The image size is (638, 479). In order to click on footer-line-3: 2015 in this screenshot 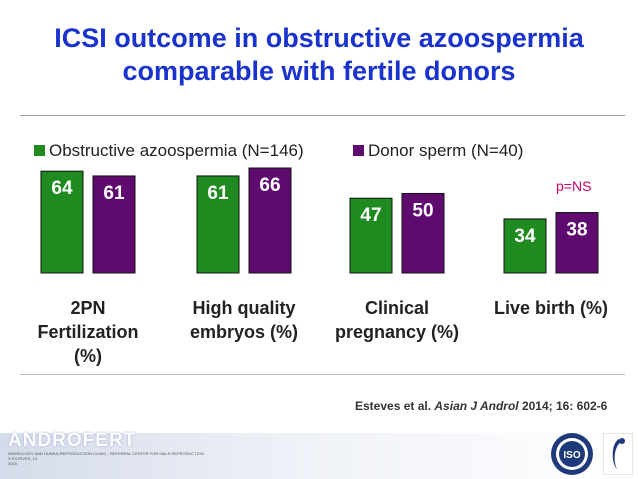, I will do `click(12, 463)`.